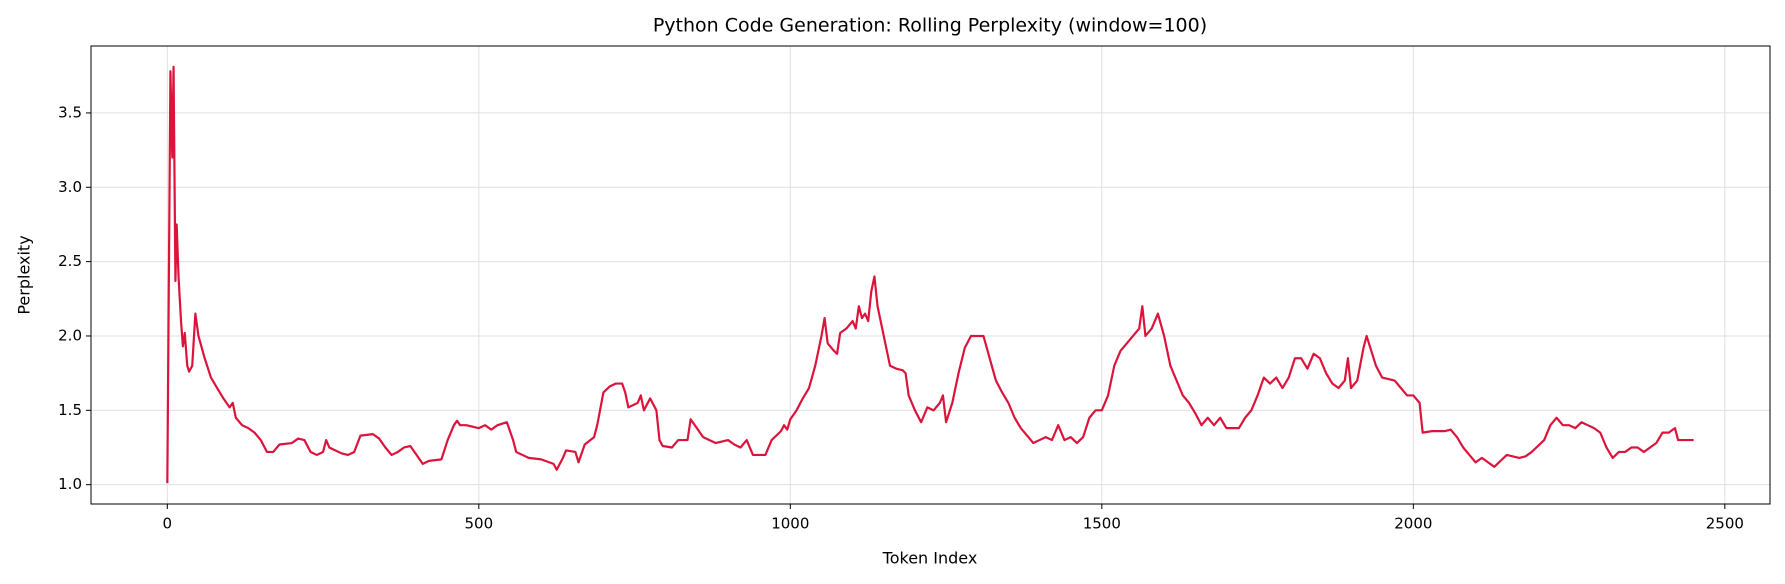  What do you see at coordinates (70, 410) in the screenshot?
I see `y-tick-label: 1.5` at bounding box center [70, 410].